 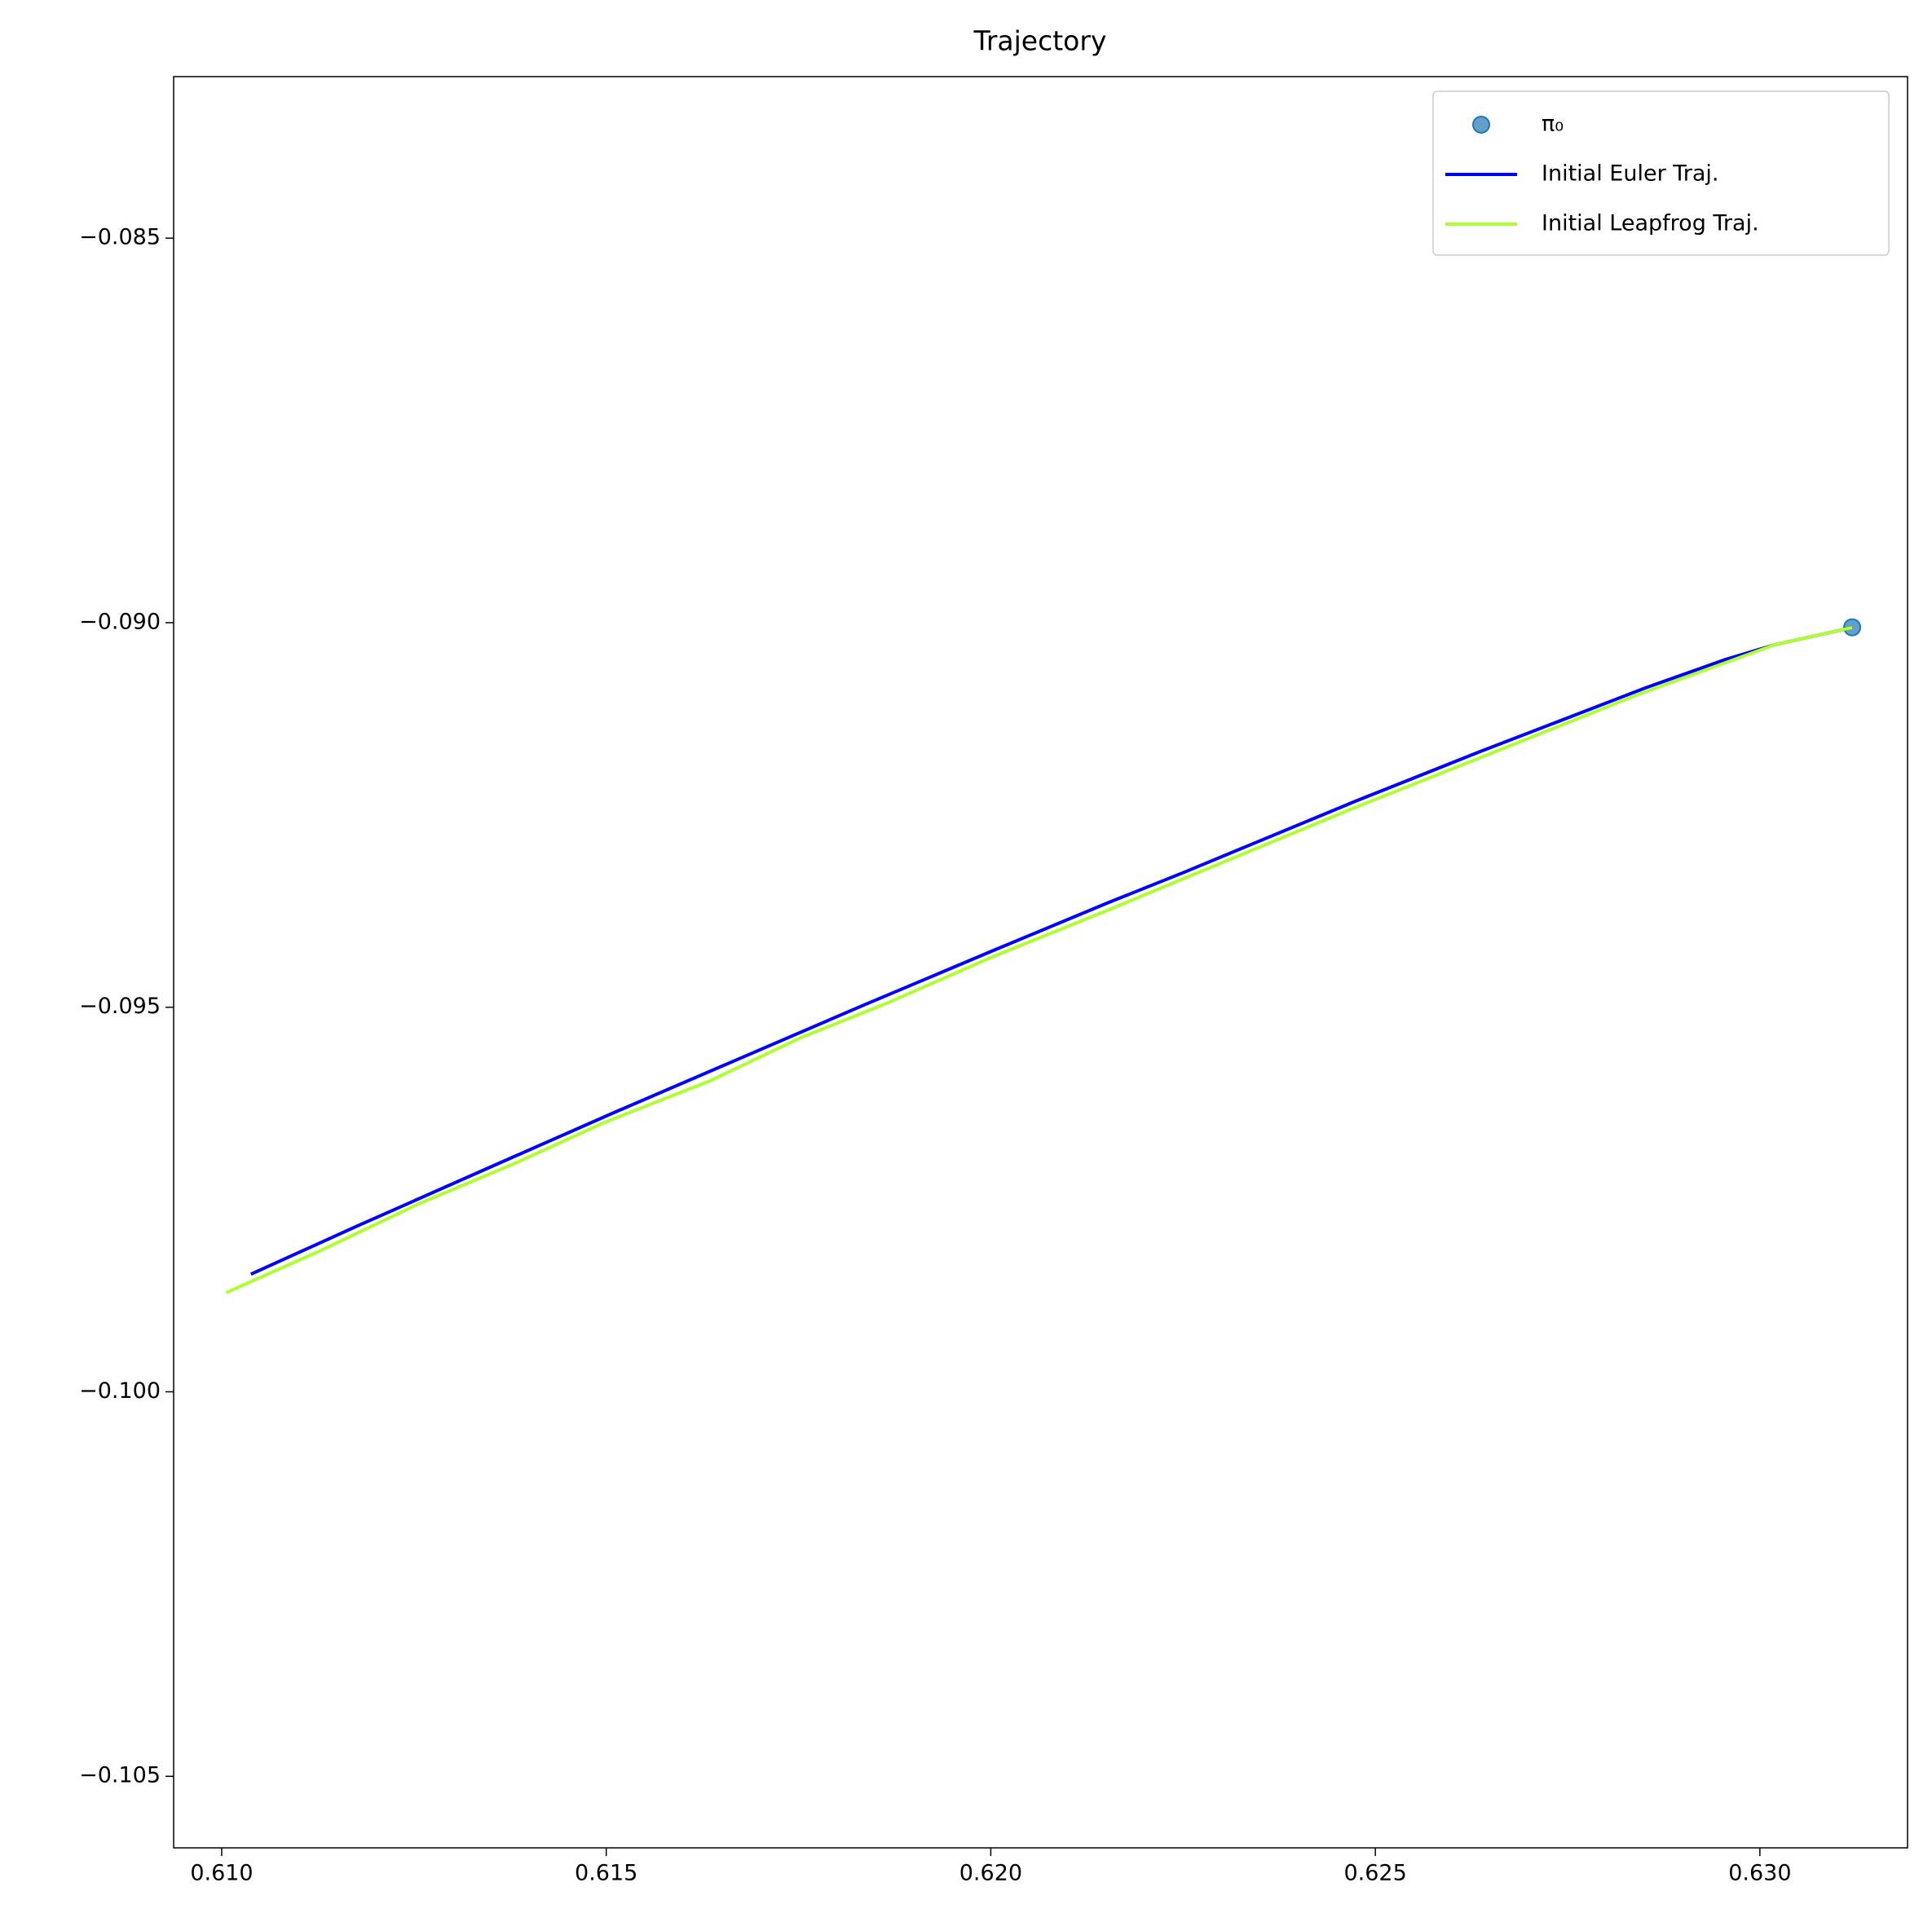 I want to click on x-tick-label: 0.630, so click(x=1759, y=1873).